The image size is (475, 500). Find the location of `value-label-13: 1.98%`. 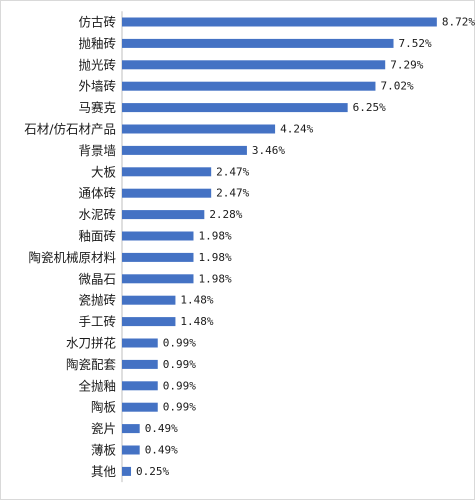

value-label-13: 1.98% is located at coordinates (214, 278).